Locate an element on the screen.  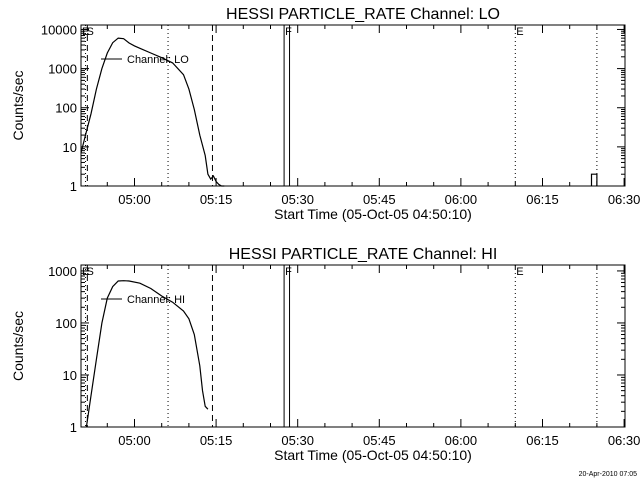
plot1-y-tick-label: 1 is located at coordinates (73, 186).